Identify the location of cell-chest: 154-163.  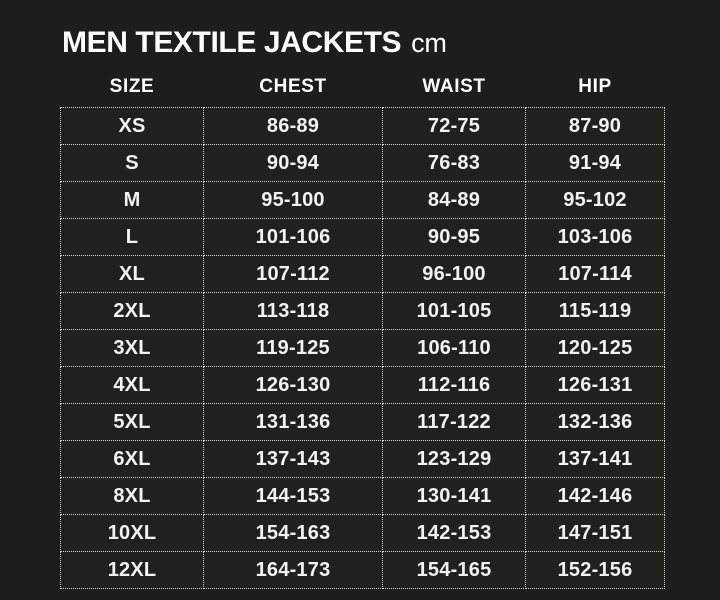
(293, 533).